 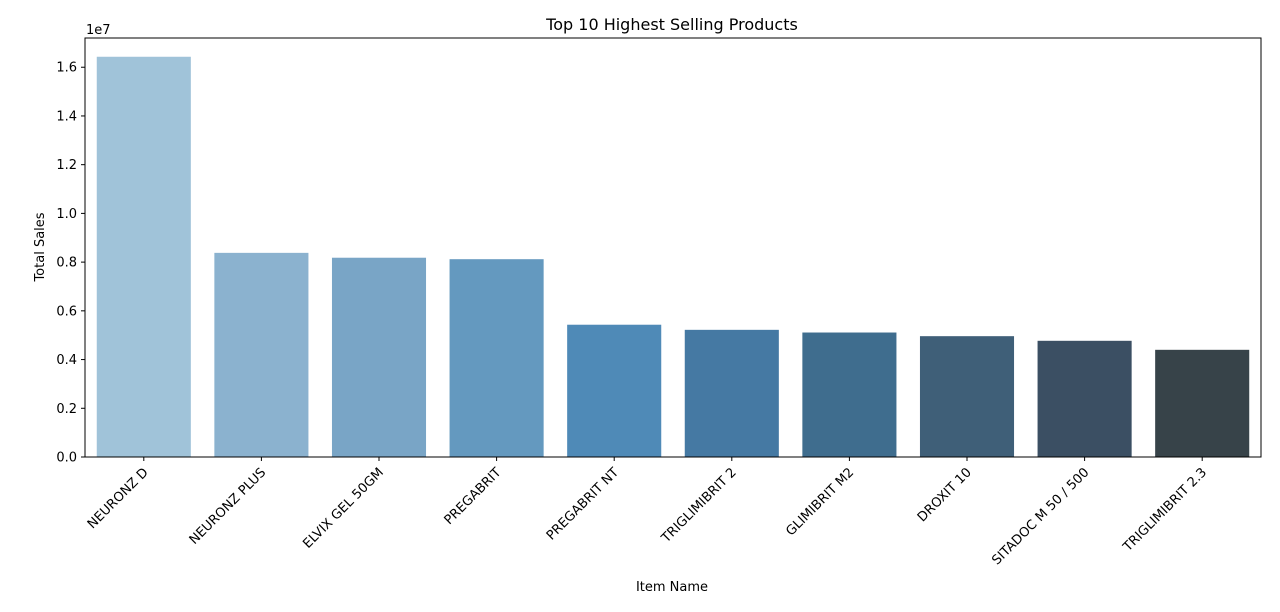 What do you see at coordinates (473, 496) in the screenshot?
I see `x-tick-label: PREGABRIT` at bounding box center [473, 496].